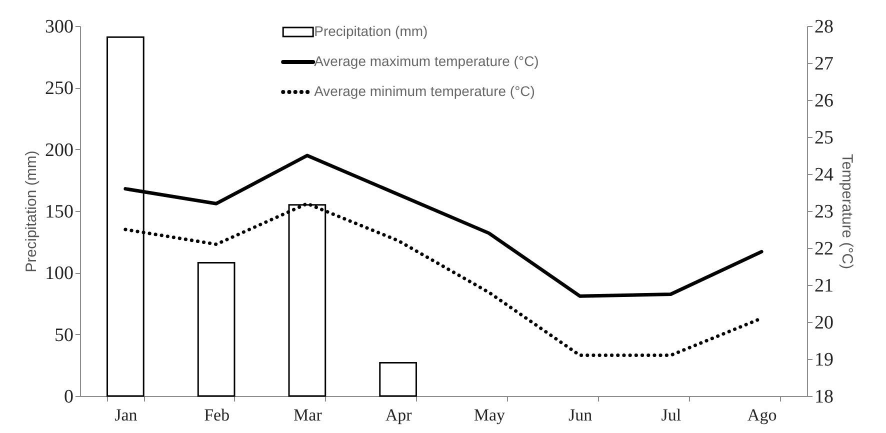  What do you see at coordinates (217, 415) in the screenshot?
I see `x-tick-label: Feb` at bounding box center [217, 415].